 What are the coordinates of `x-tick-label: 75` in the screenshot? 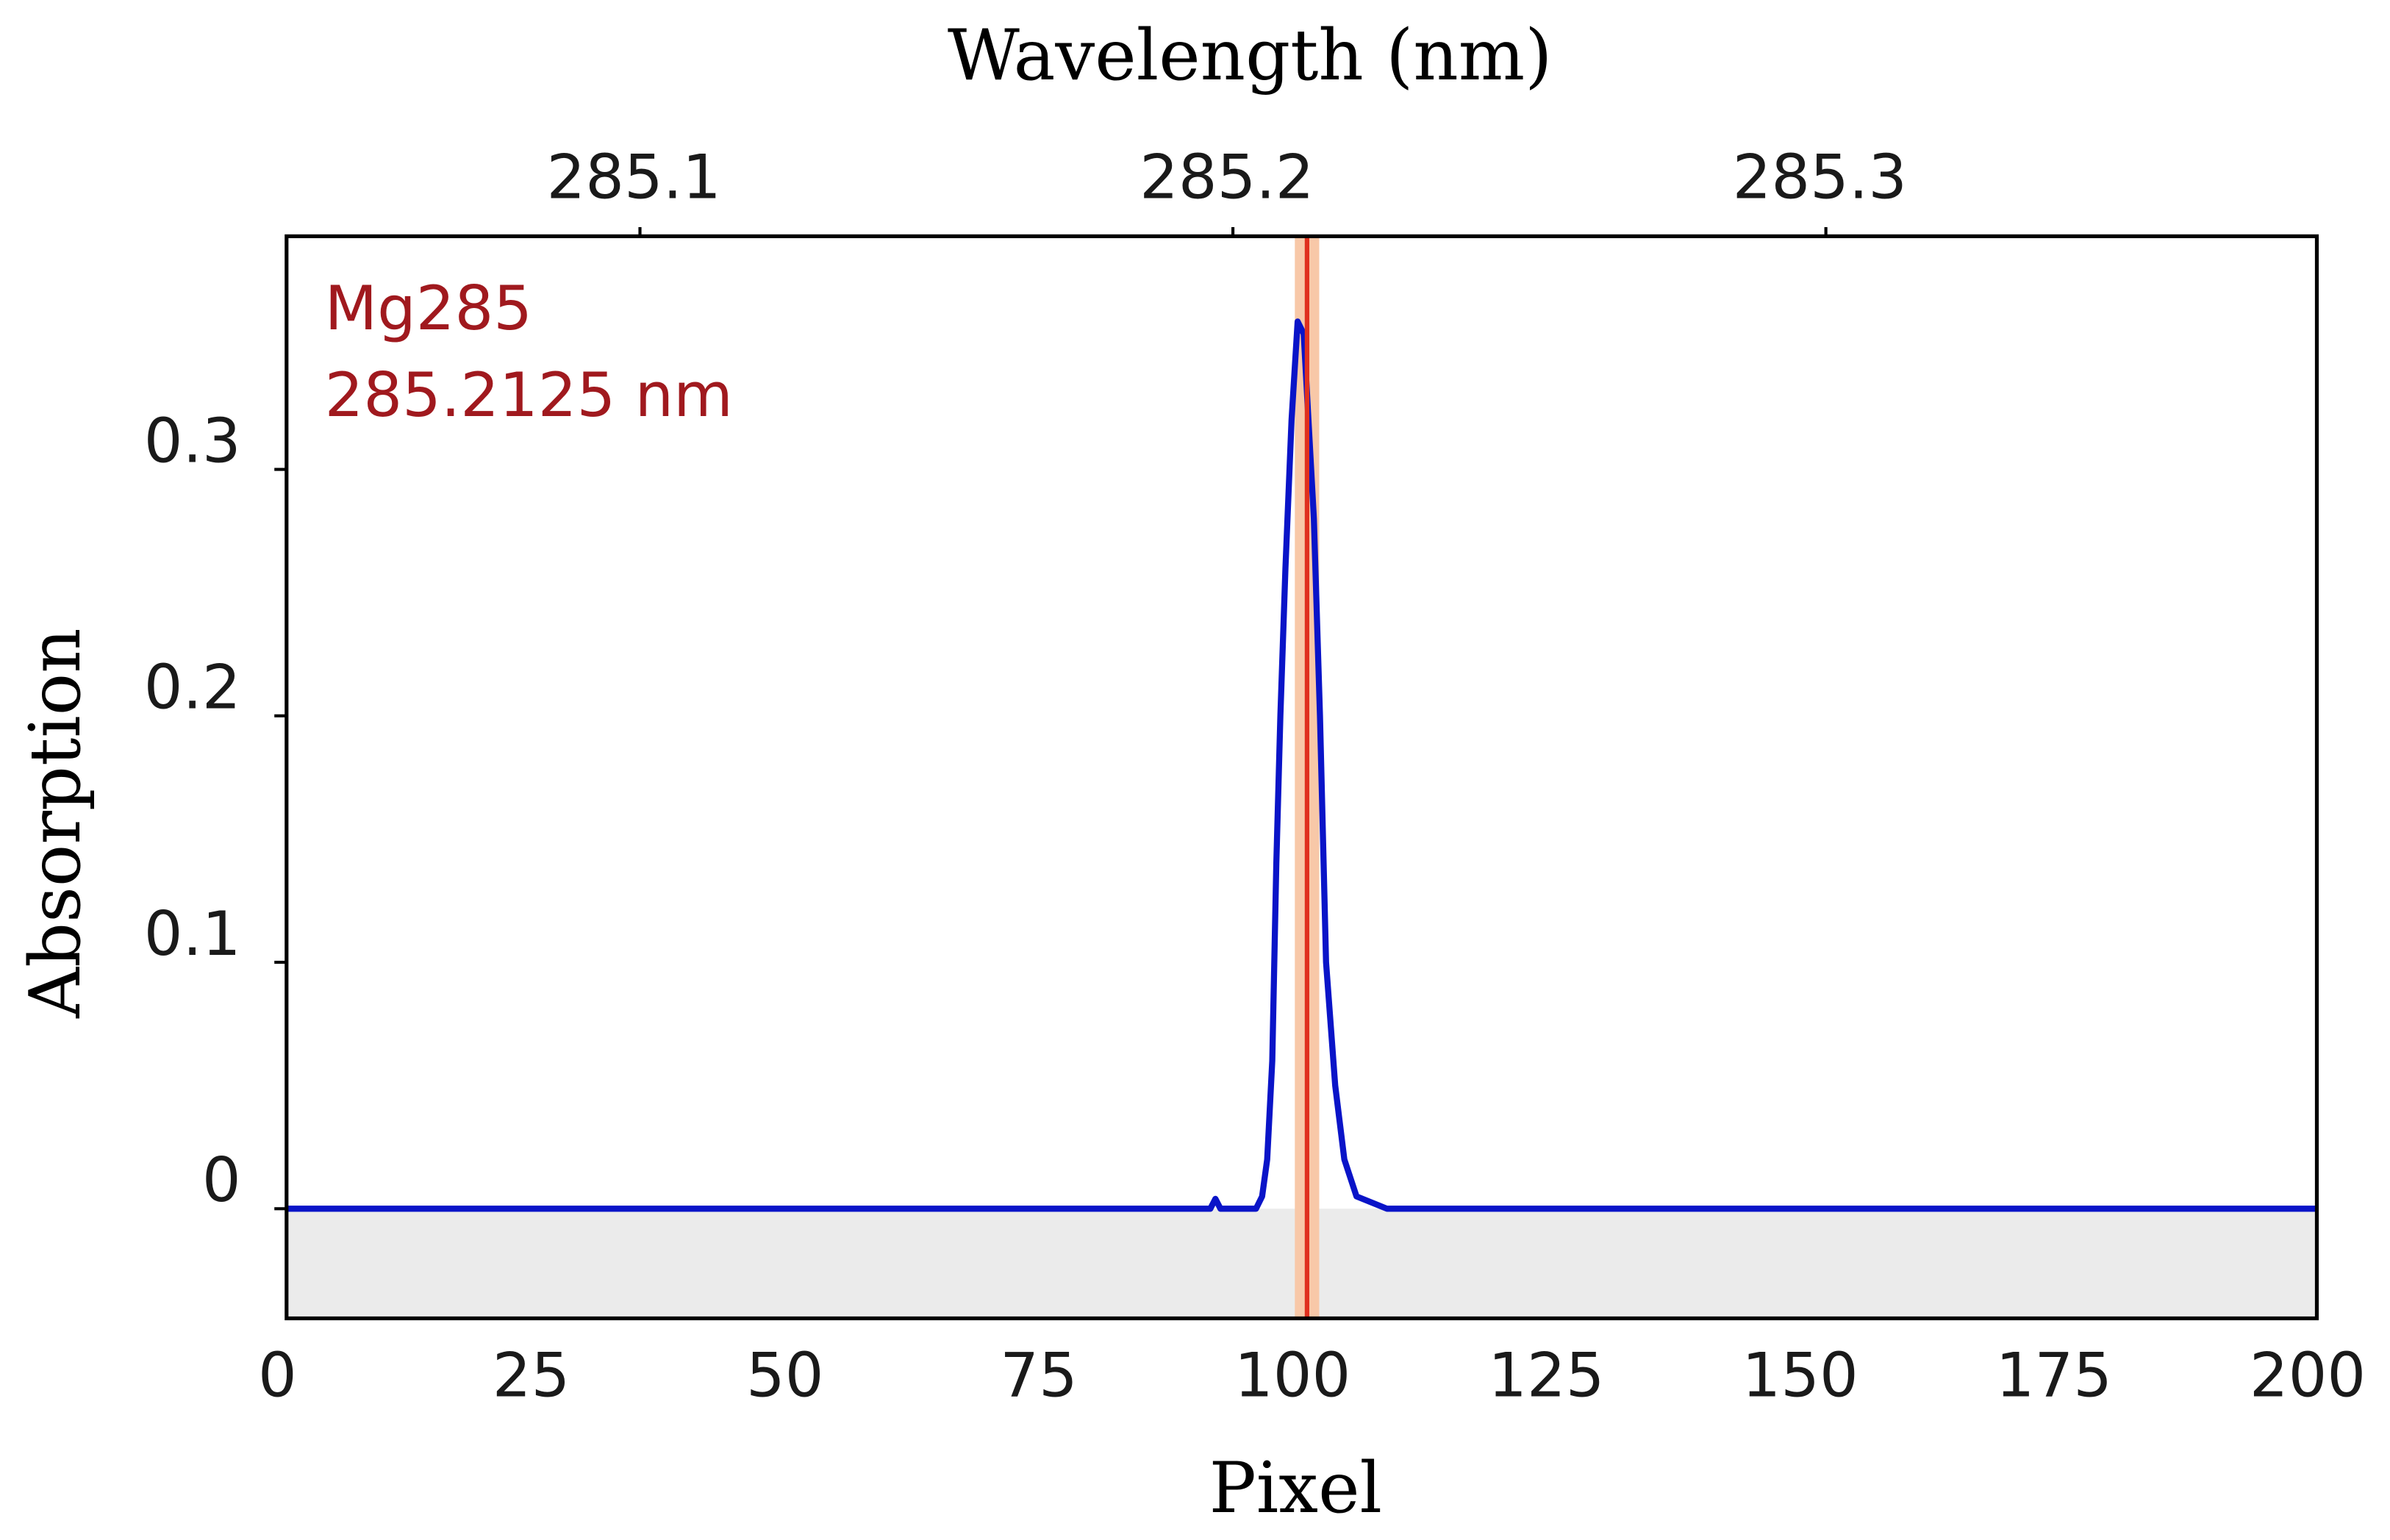 It's located at (1039, 1375).